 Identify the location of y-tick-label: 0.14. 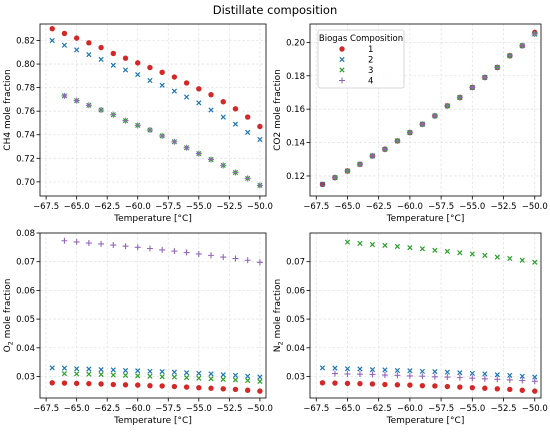
(295, 144).